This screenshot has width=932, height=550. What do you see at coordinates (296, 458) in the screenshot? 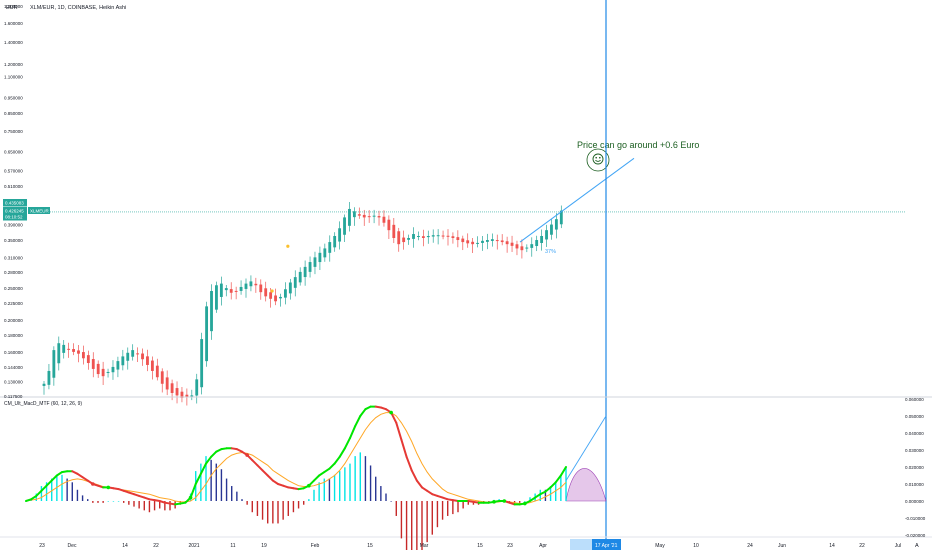
I see `macd-signal-line` at bounding box center [296, 458].